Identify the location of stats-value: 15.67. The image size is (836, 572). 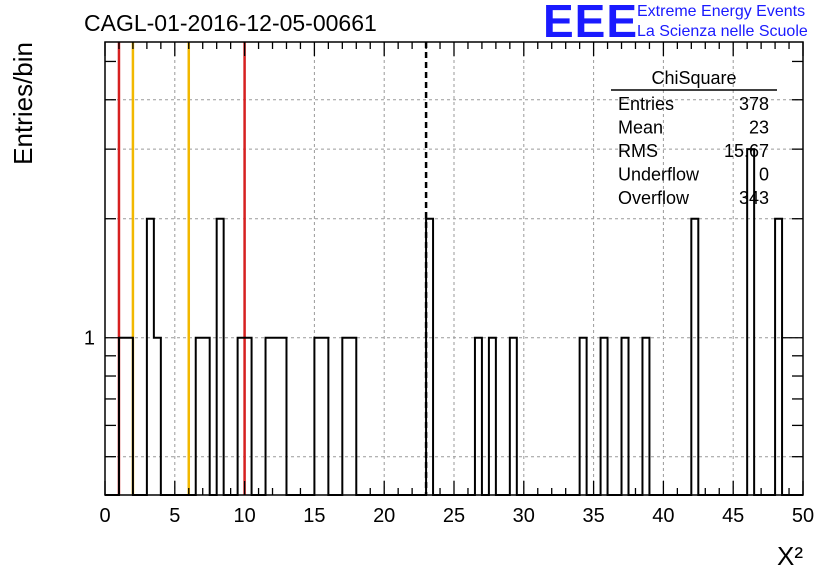
(746, 151).